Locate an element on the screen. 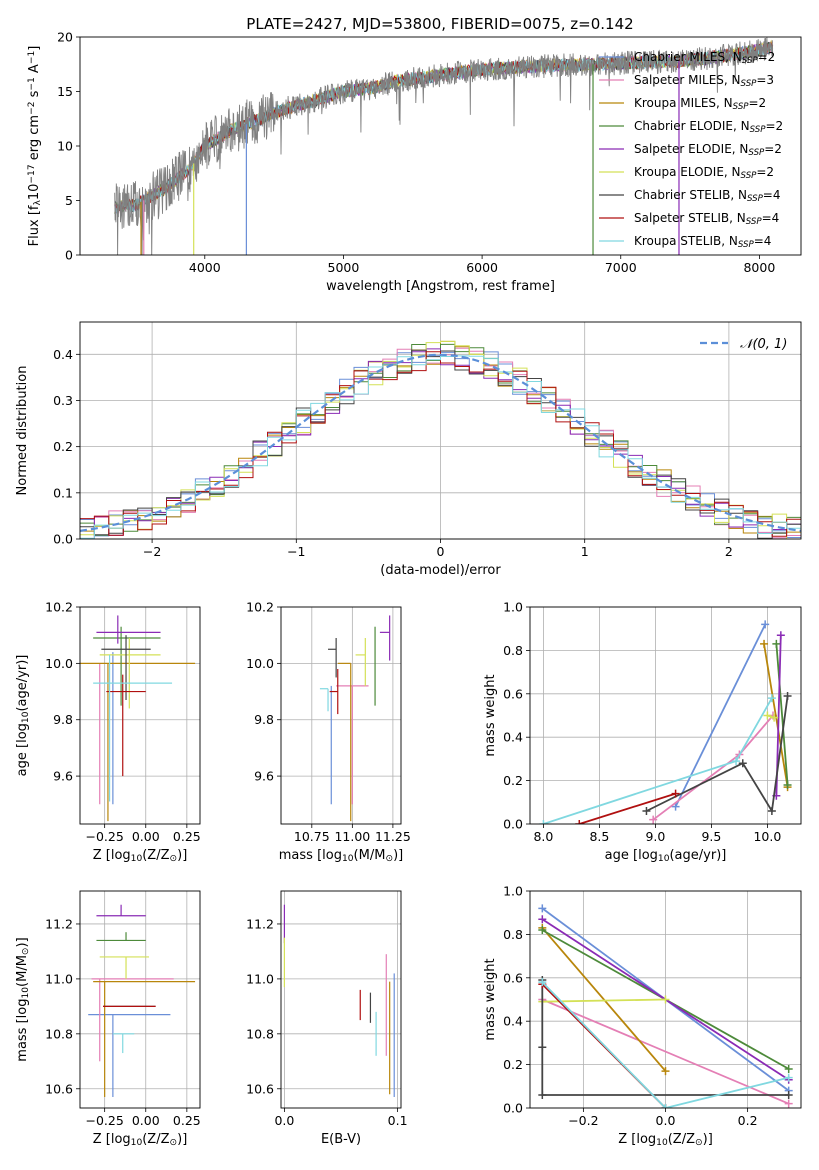 The width and height of the screenshot is (819, 1170). y-axis-label: Flux [fλ10−17 erg cm−2 s−1 A−1] is located at coordinates (35, 146).